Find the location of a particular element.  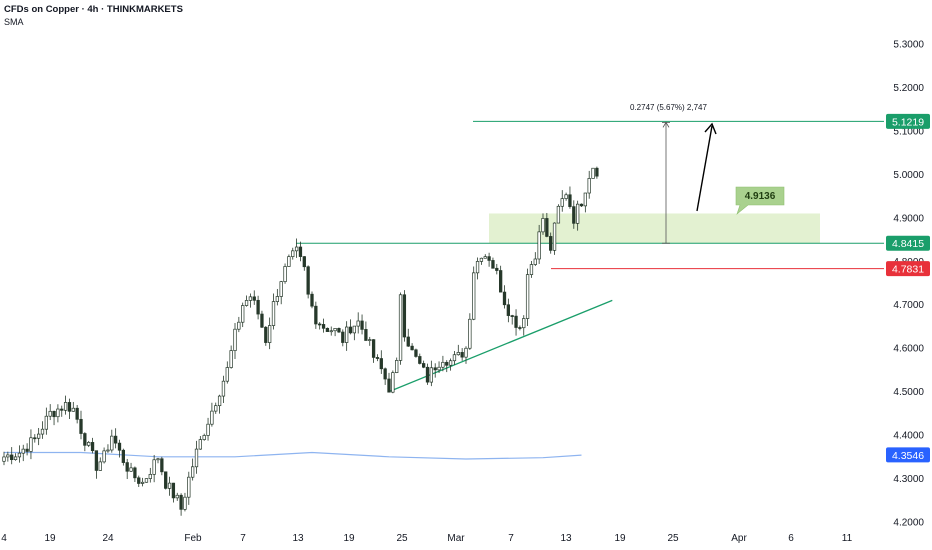

zone-callout is located at coordinates (760, 200).